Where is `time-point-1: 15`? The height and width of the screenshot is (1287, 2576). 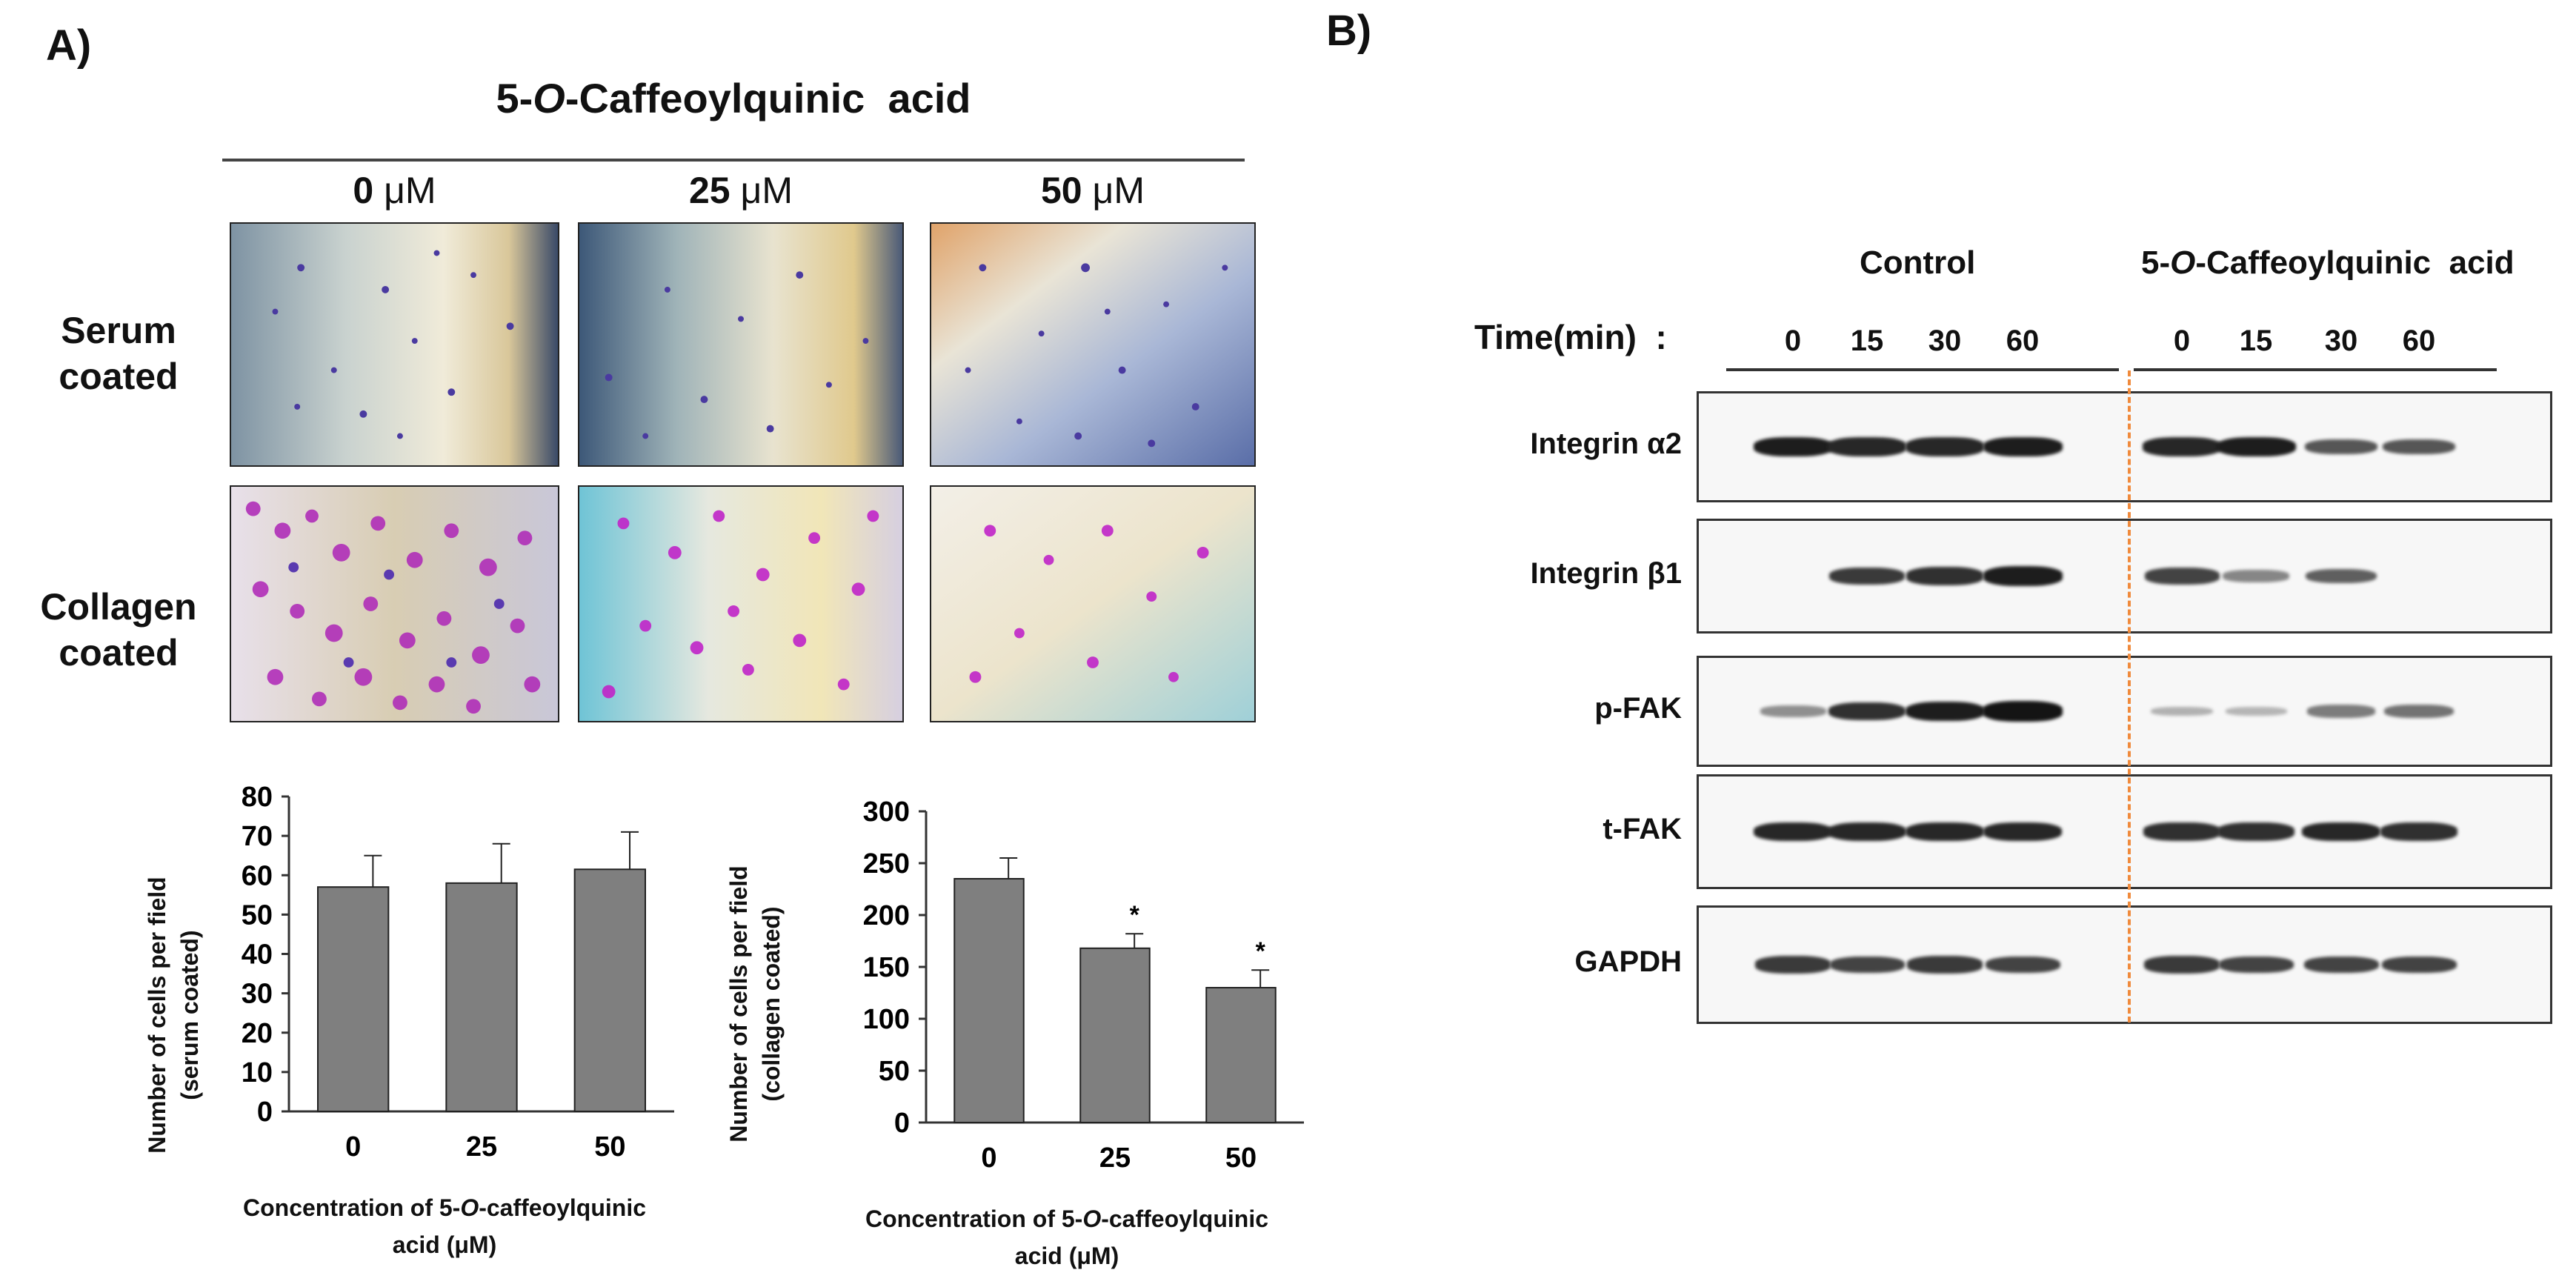 time-point-1: 15 is located at coordinates (1867, 341).